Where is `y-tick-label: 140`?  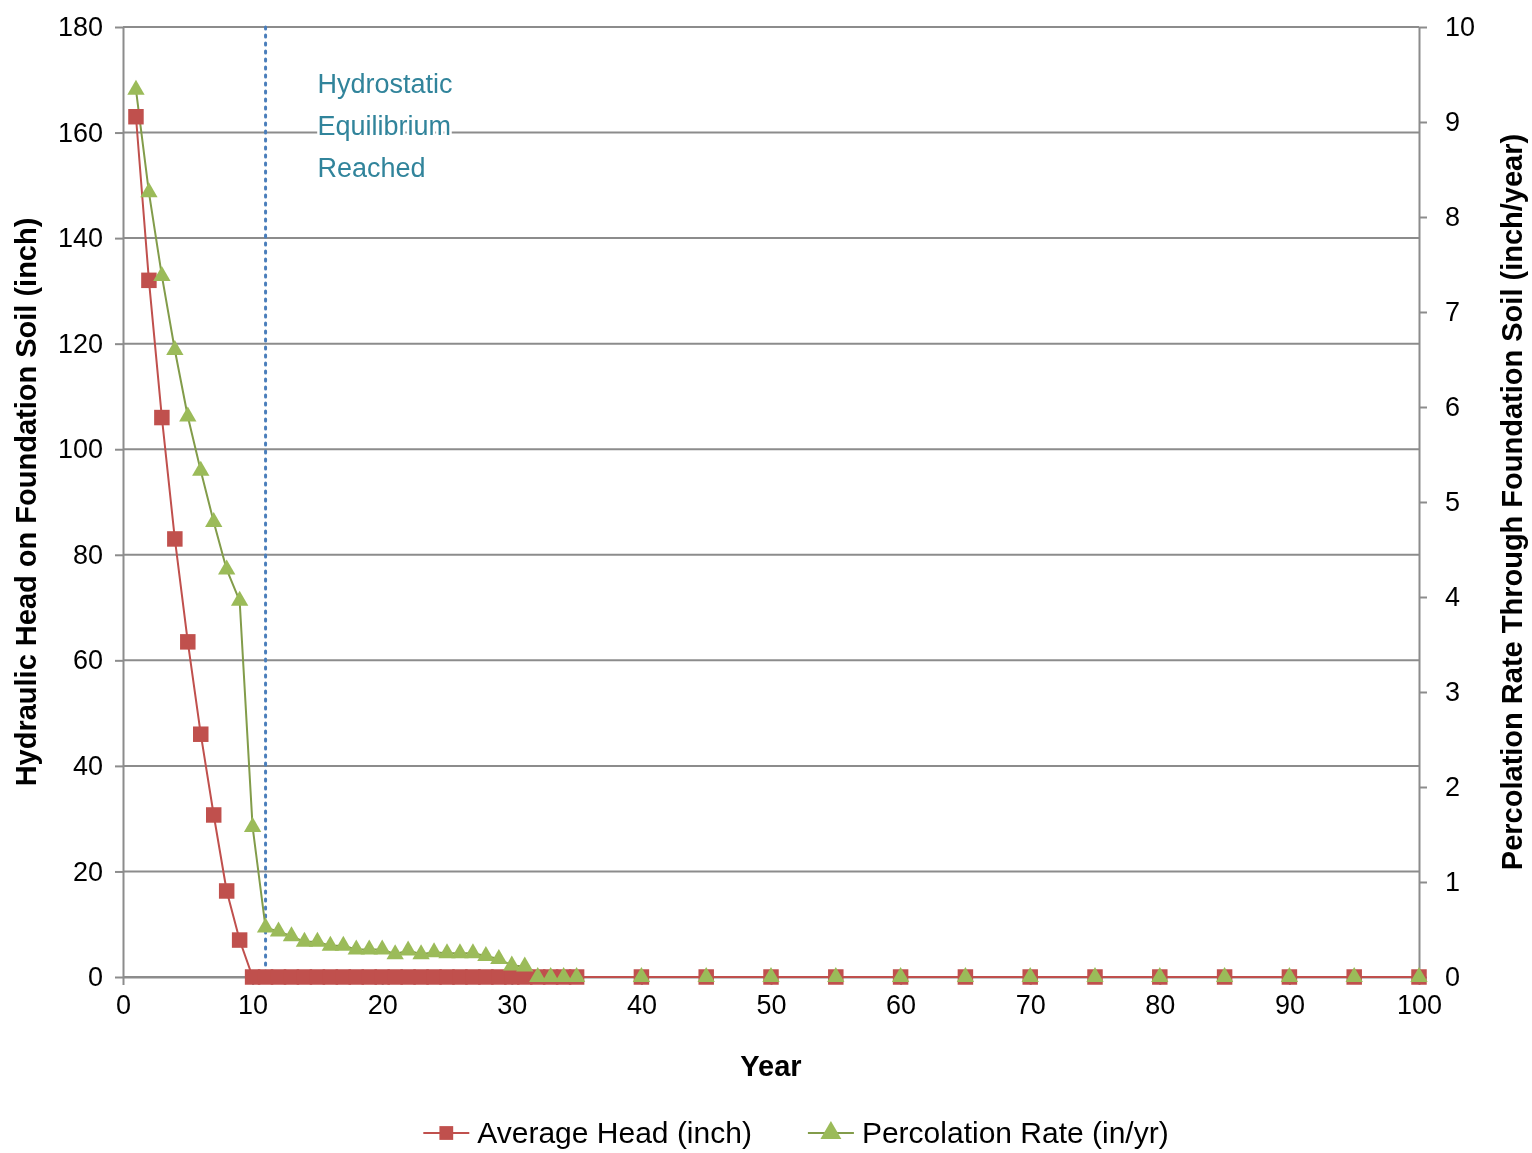 y-tick-label: 140 is located at coordinates (80, 238).